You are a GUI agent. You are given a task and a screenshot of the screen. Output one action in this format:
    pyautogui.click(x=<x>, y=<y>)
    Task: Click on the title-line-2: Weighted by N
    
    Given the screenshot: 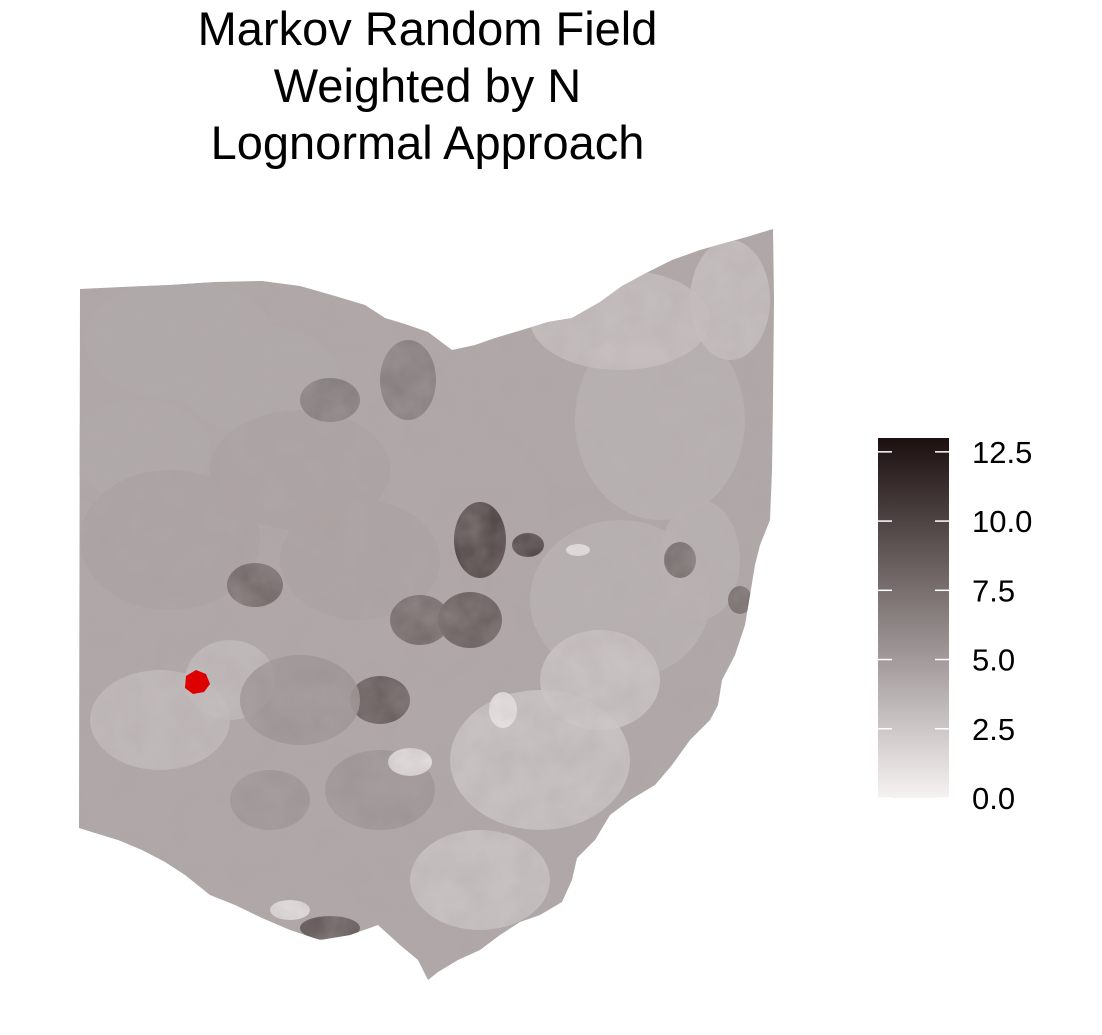 What is the action you would take?
    pyautogui.click(x=427, y=85)
    